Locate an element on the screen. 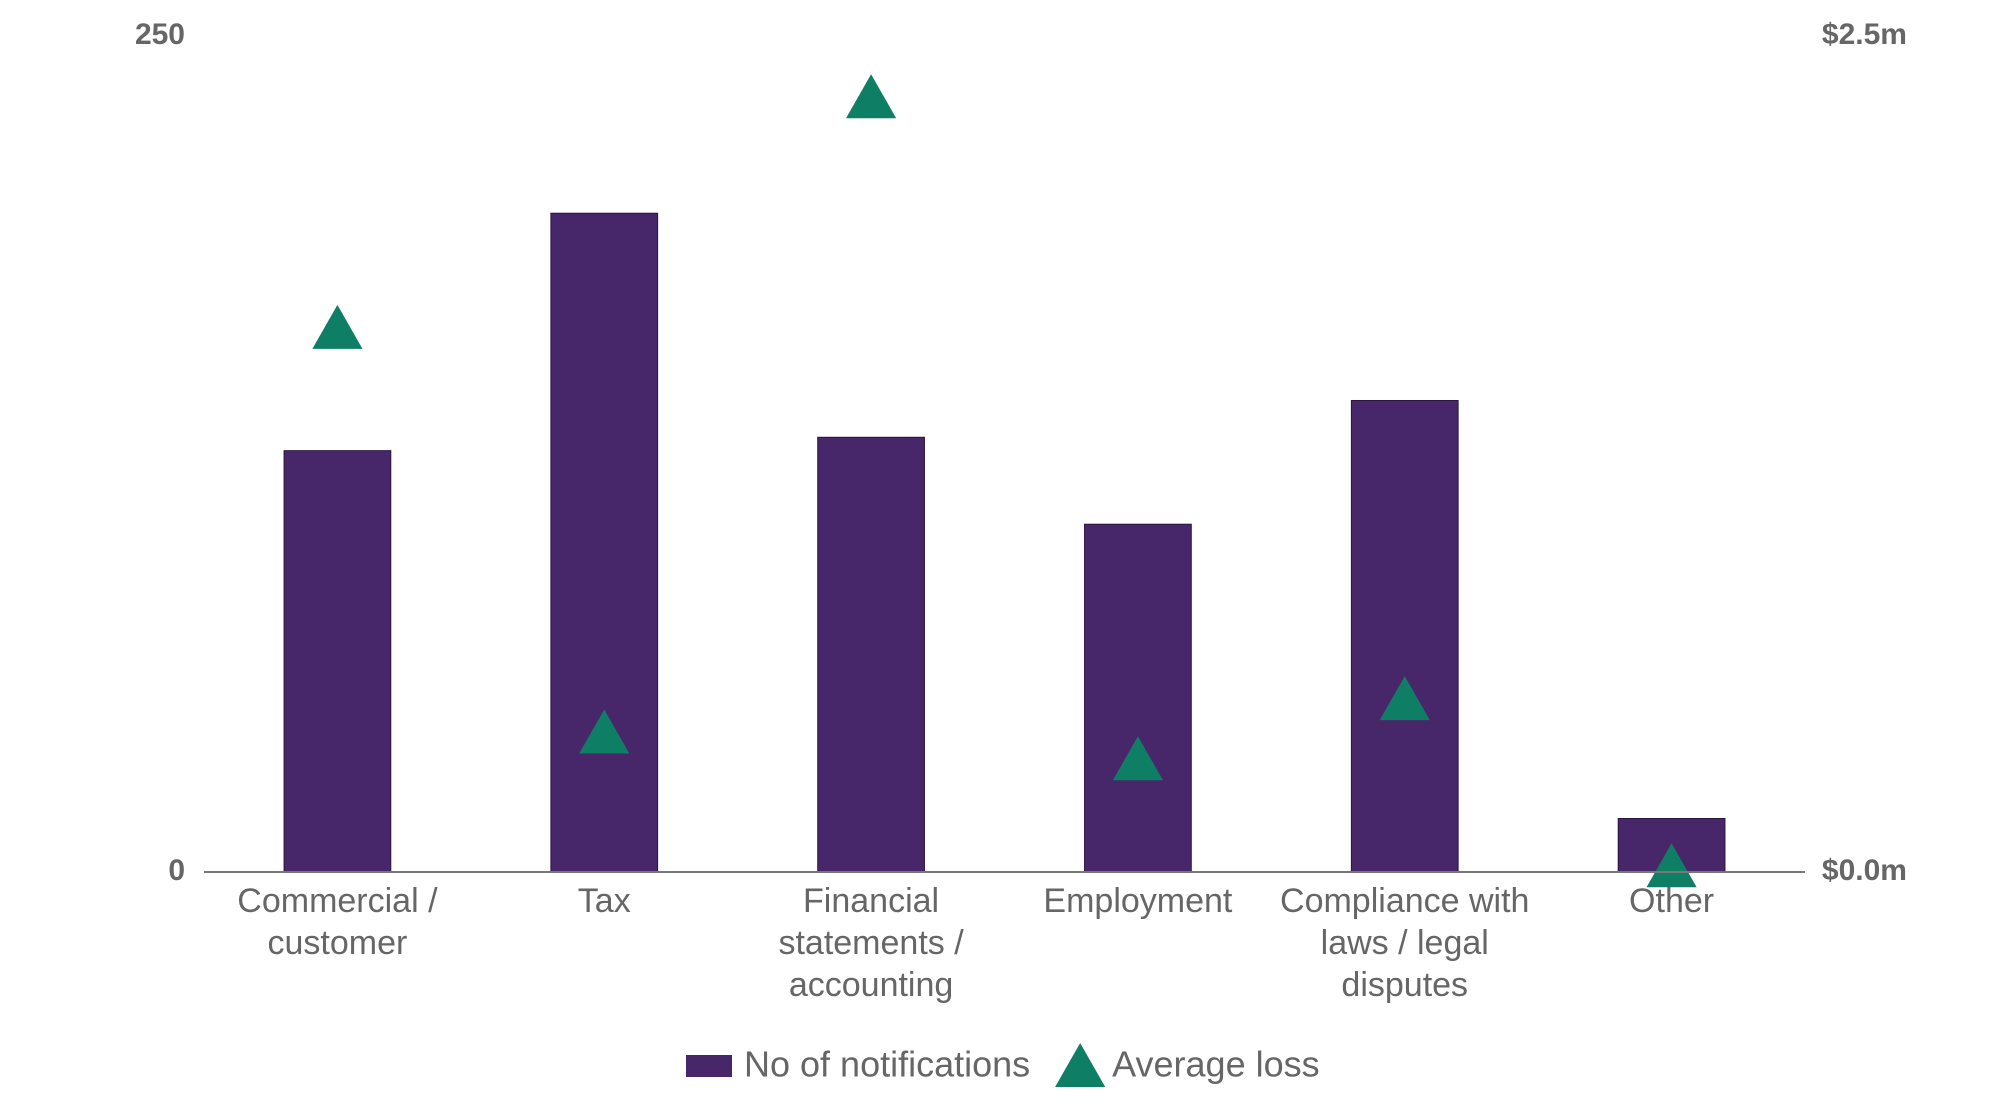 The image size is (2000, 1104). x-tick-label: Financial statements / accounting is located at coordinates (871, 943).